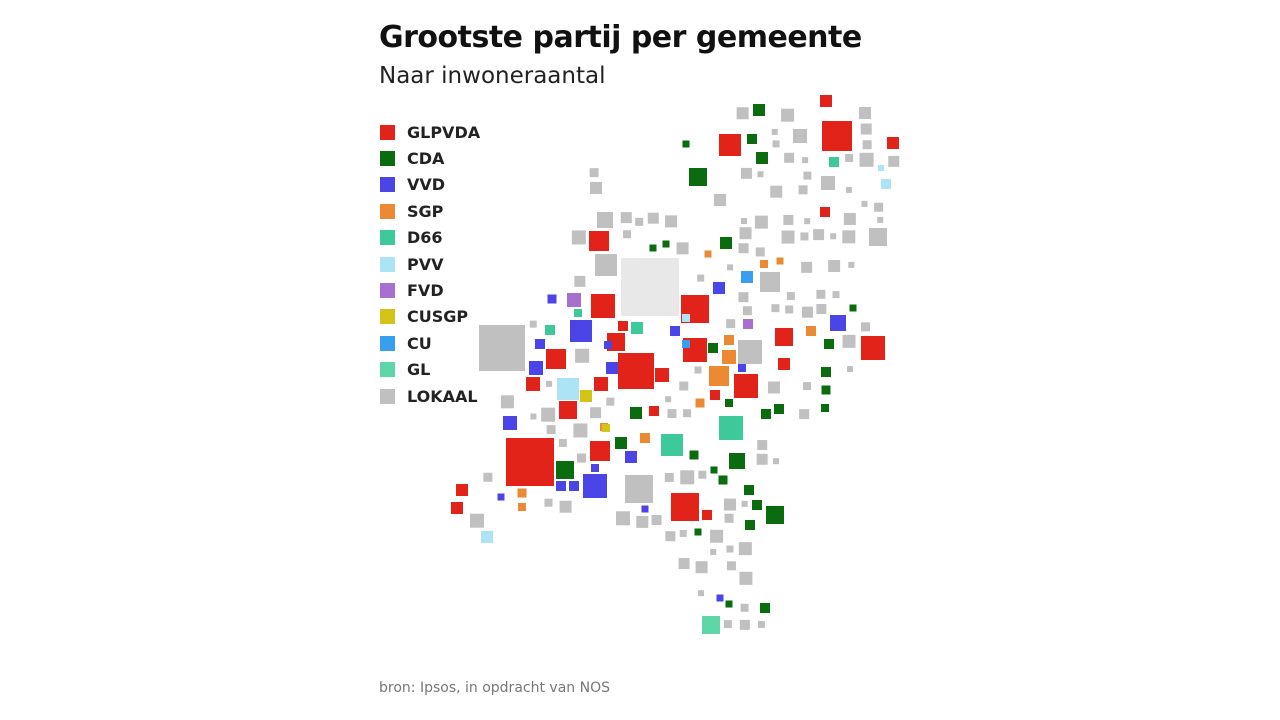 The height and width of the screenshot is (720, 1280). I want to click on legend-label: CDA, so click(426, 159).